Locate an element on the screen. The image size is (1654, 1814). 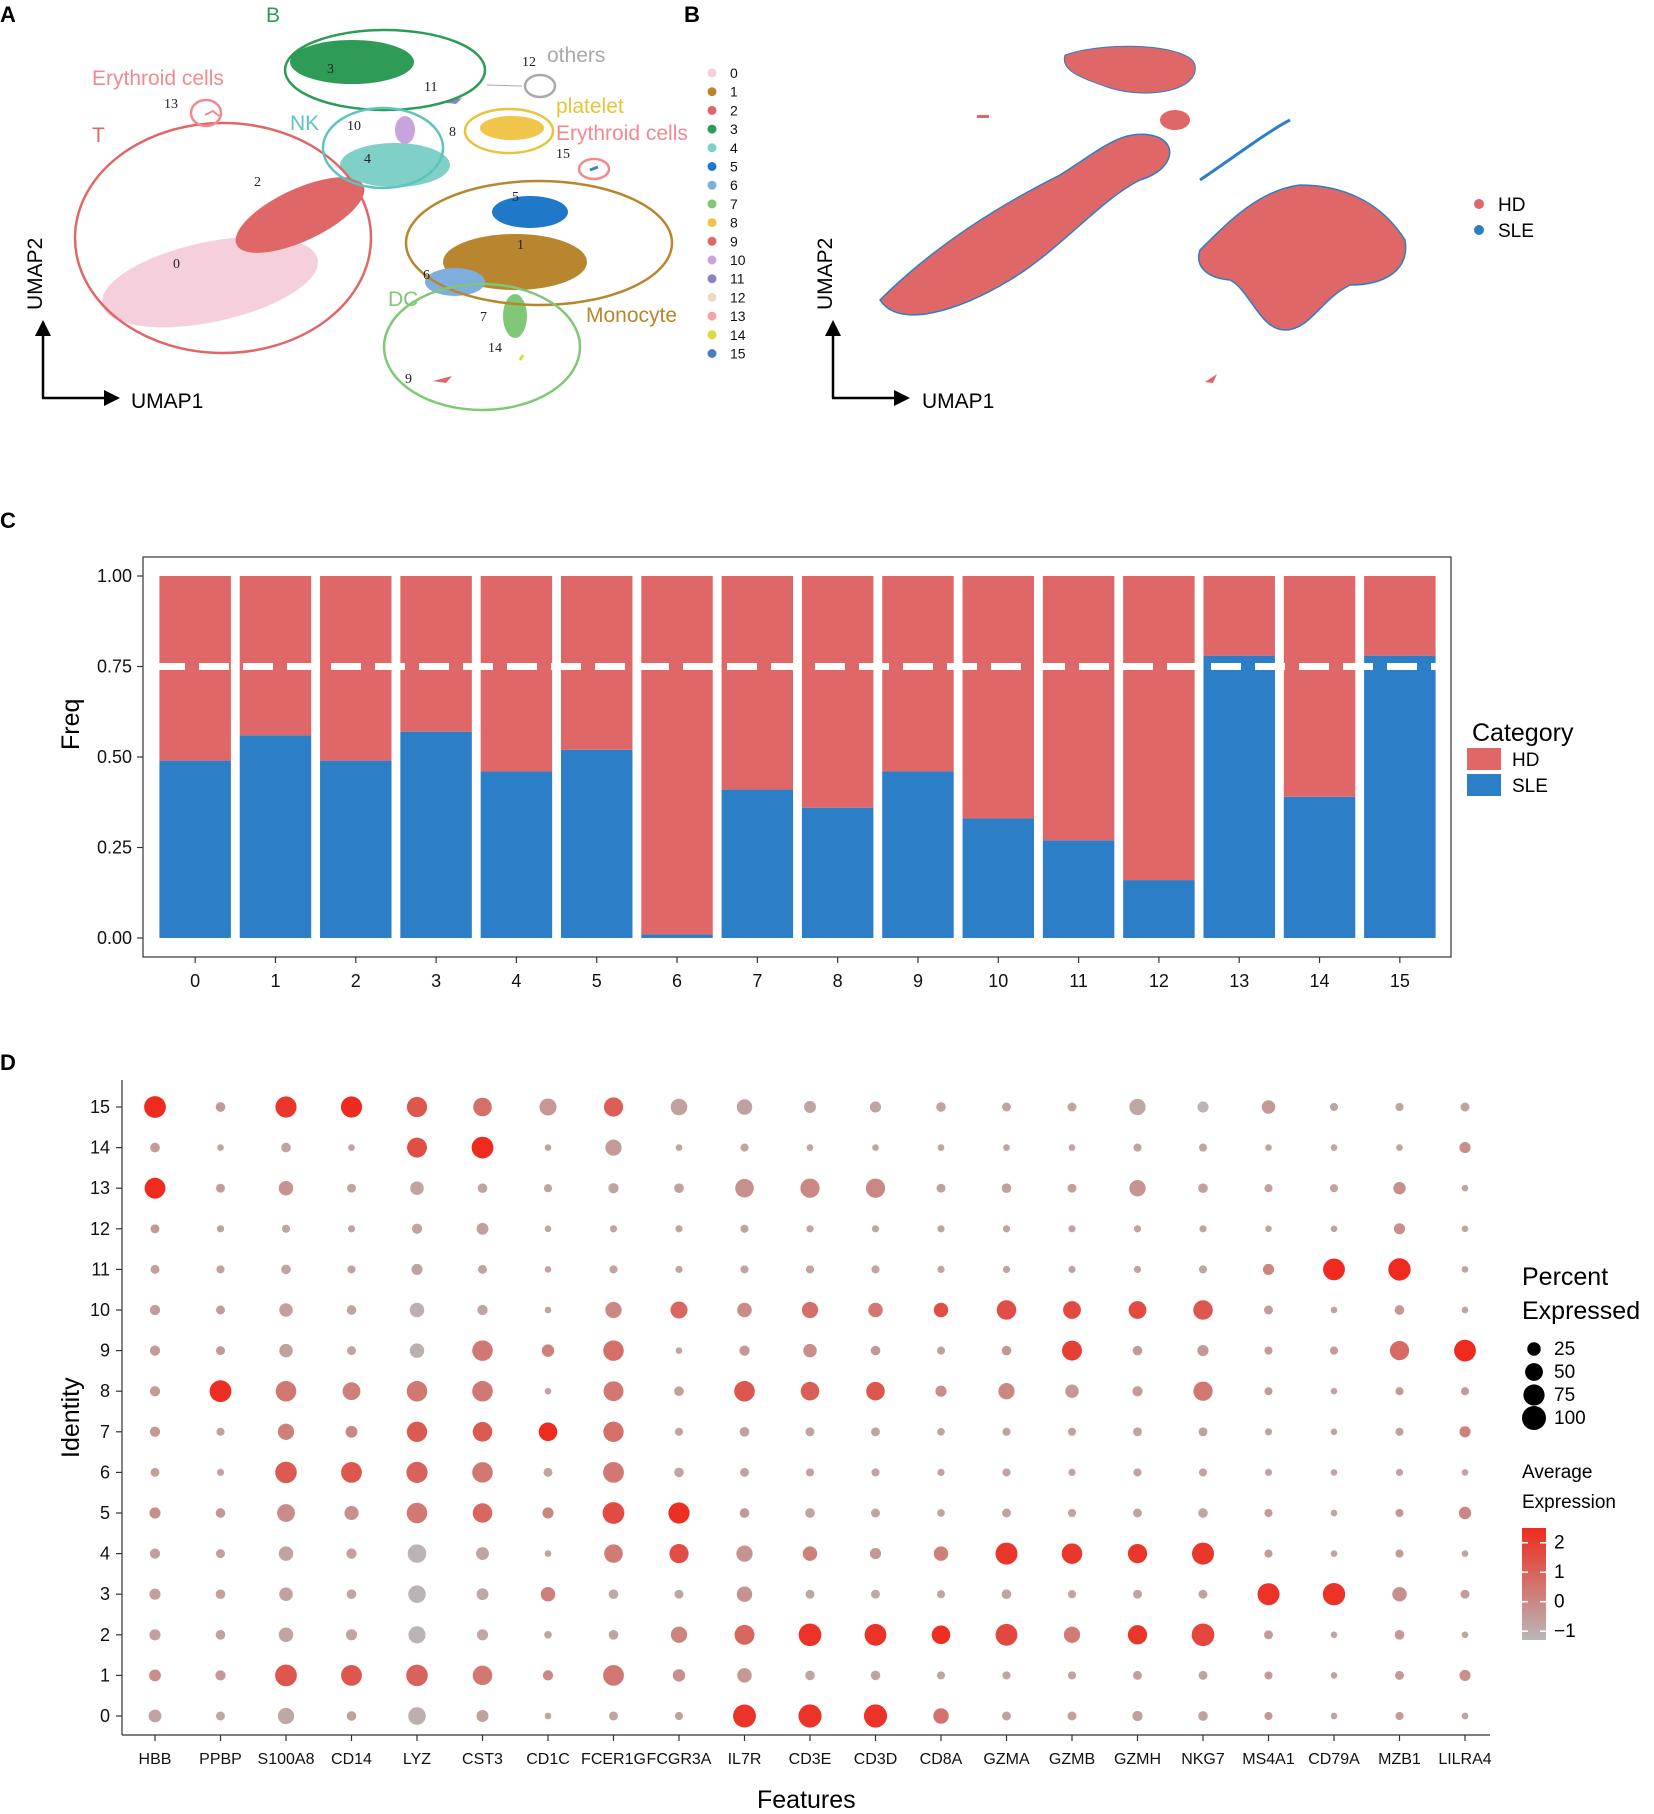
bar-xtick-label-11: 11 is located at coordinates (1078, 981).